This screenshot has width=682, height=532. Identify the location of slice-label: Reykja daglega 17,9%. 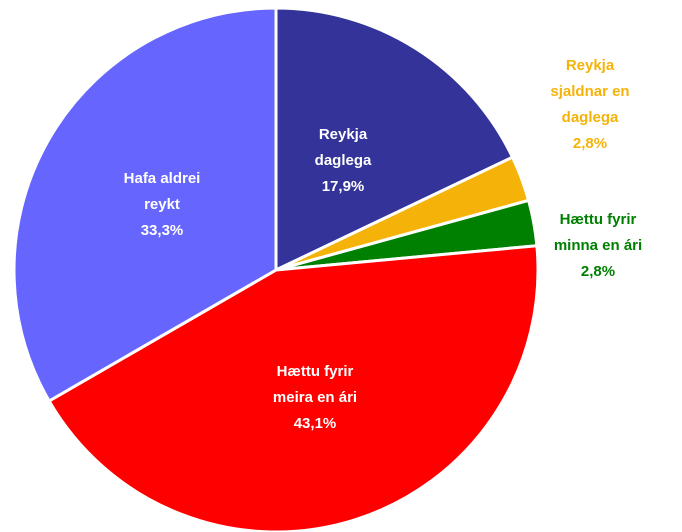
(343, 161).